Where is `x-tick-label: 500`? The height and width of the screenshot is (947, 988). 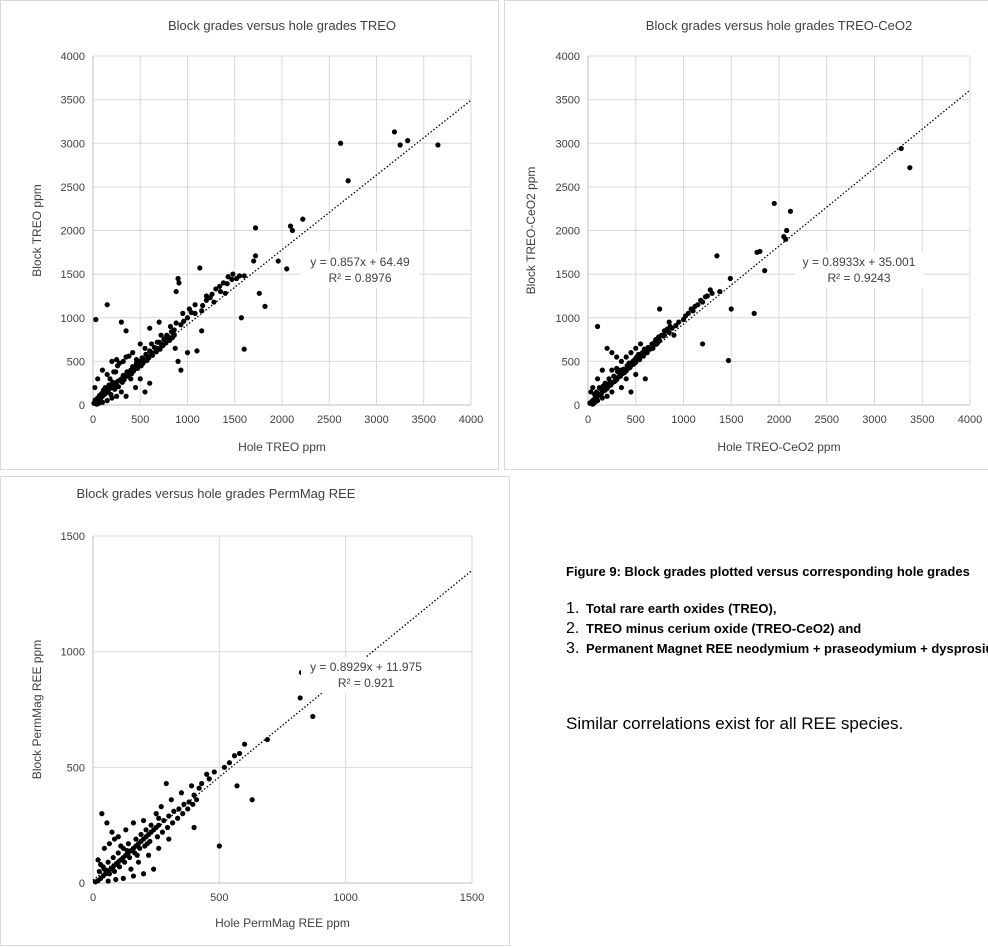 x-tick-label: 500 is located at coordinates (140, 420).